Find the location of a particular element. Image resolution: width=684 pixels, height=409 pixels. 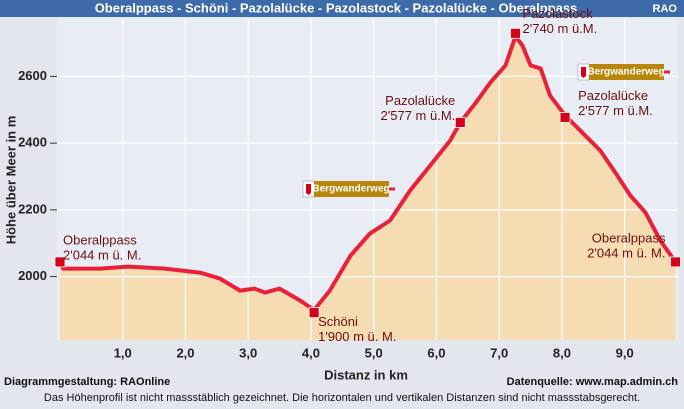

x-tick-label: 2,0 is located at coordinates (185, 352).